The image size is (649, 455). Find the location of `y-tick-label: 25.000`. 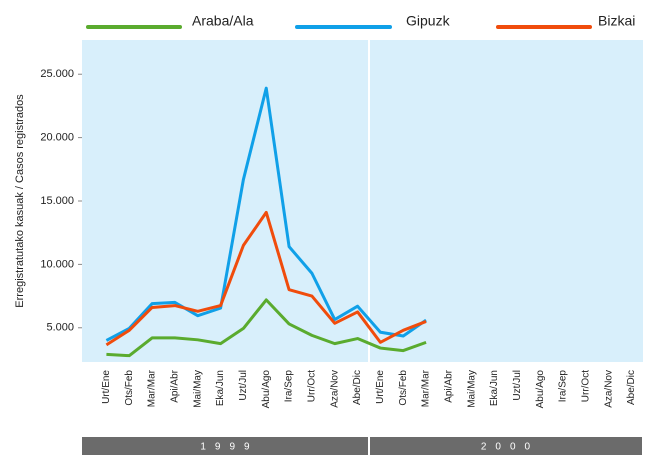

y-tick-label: 25.000 is located at coordinates (57, 74).